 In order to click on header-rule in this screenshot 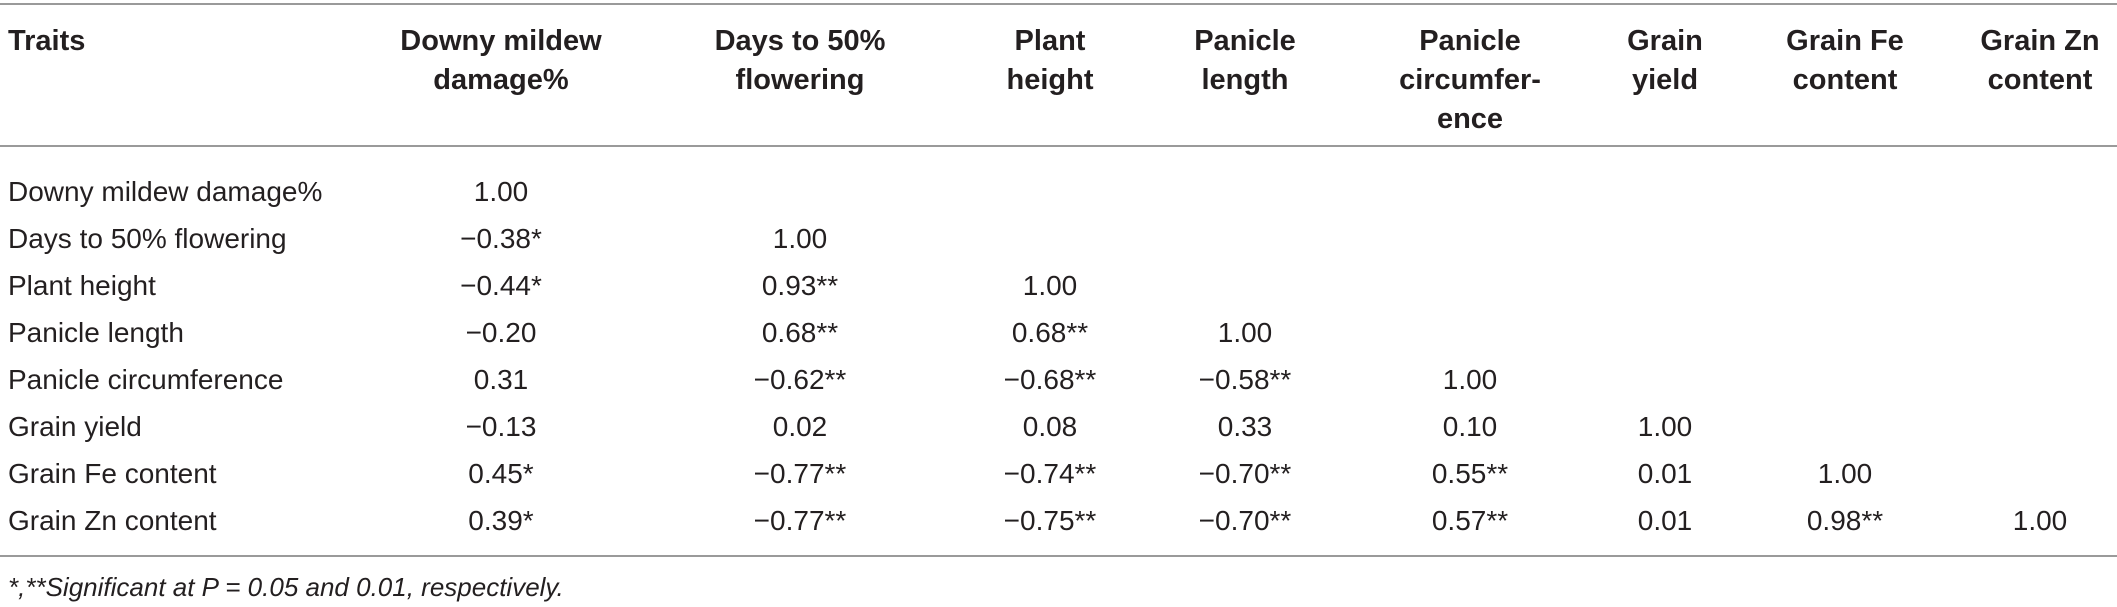, I will do `click(1058, 146)`.